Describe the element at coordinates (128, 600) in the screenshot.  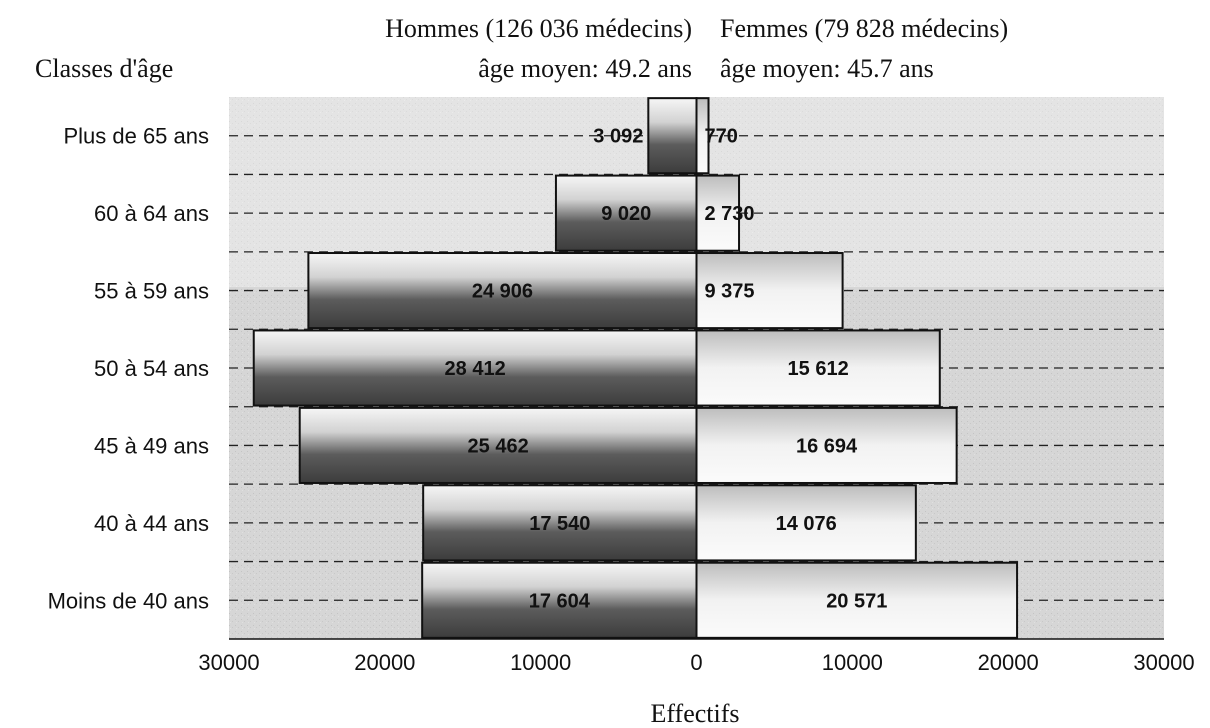
I see `category-label: Moins de 40 ans` at that location.